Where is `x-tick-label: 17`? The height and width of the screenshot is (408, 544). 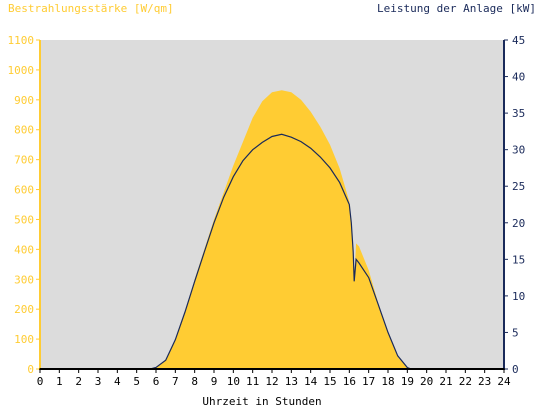
x-tick-label: 17 is located at coordinates (368, 381).